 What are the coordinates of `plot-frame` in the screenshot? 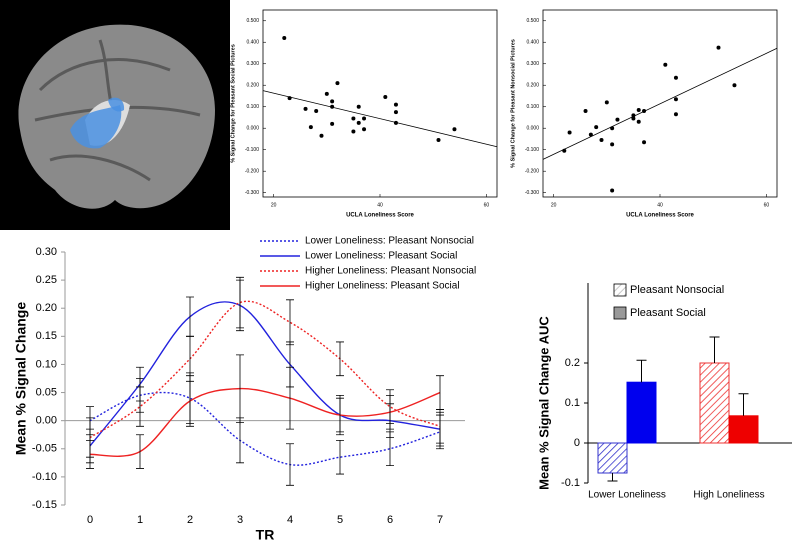 It's located at (380, 103).